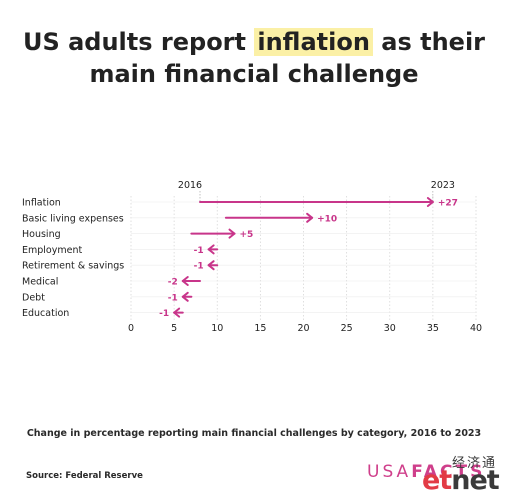 This screenshot has height=499, width=508. I want to click on category-label: Housing, so click(41, 234).